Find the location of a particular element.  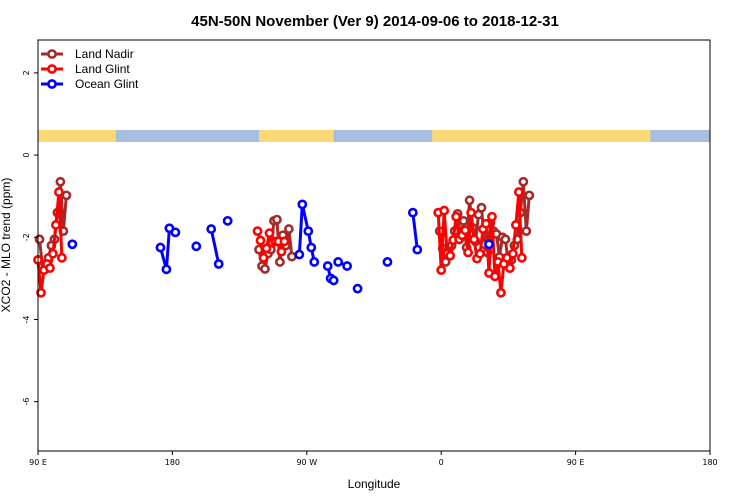

legend-label: Land Glint is located at coordinates (102, 69).